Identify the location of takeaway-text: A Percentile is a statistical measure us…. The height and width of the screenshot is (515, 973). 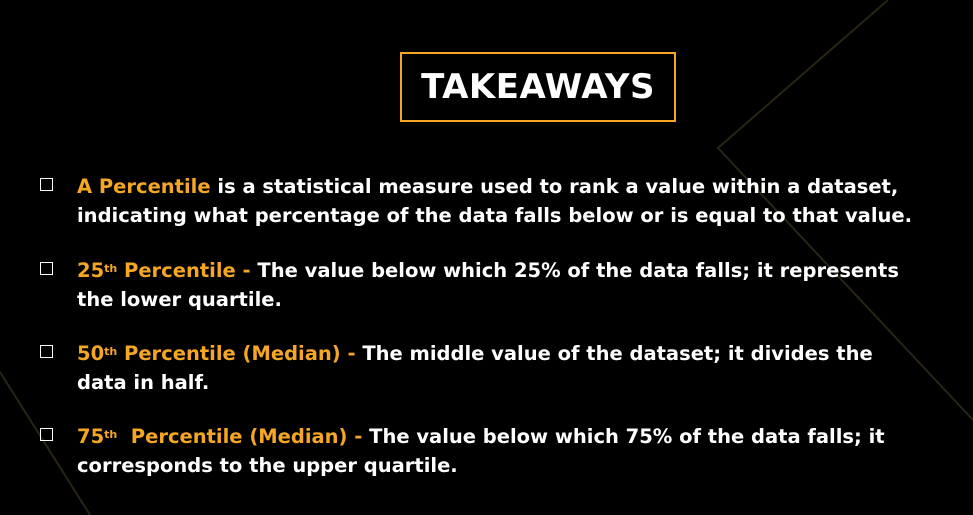
(512, 201).